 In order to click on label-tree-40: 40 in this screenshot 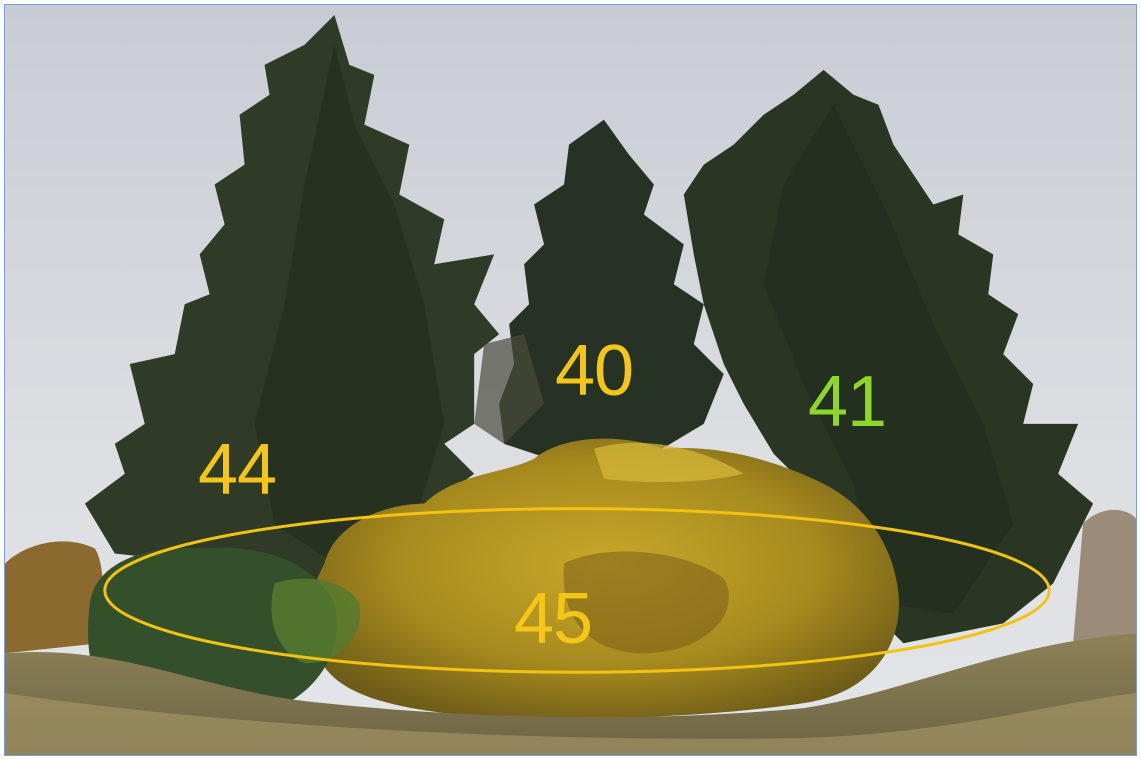, I will do `click(594, 371)`.